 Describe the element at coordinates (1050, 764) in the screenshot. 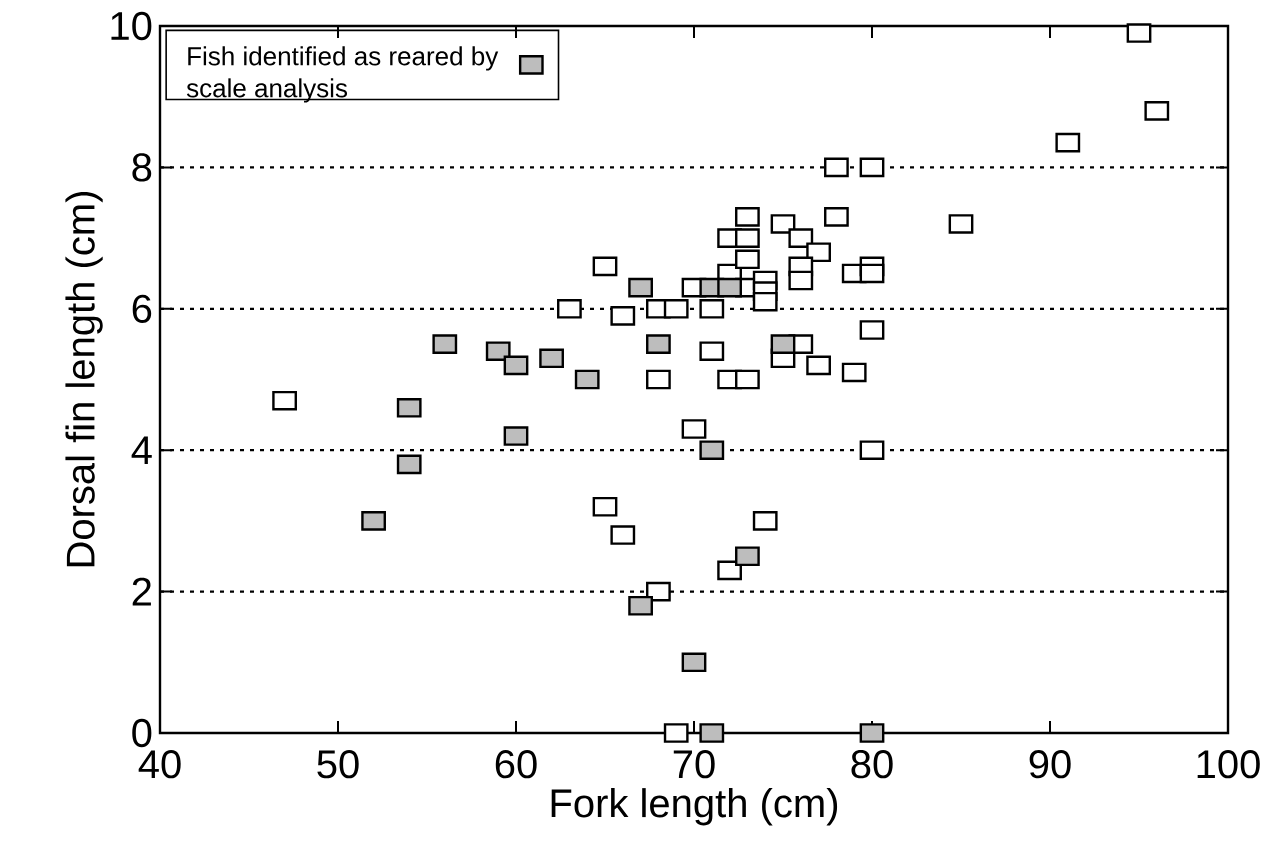

I see `x-tick-label: 90` at that location.